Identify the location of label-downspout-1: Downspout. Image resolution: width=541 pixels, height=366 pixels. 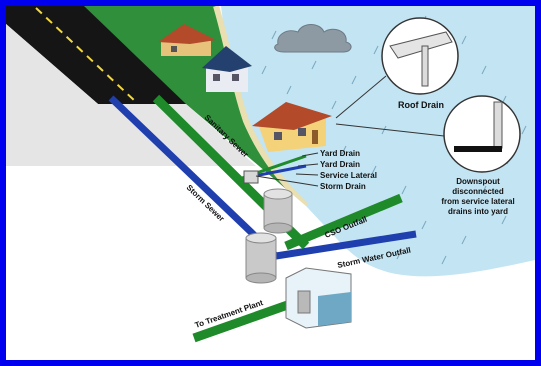
(478, 181).